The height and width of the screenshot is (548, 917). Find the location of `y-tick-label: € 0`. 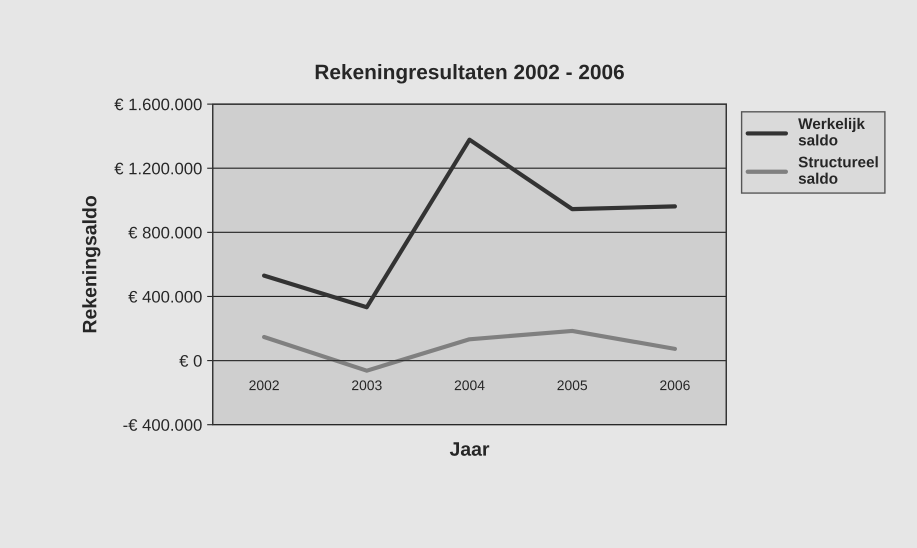

y-tick-label: € 0 is located at coordinates (190, 360).